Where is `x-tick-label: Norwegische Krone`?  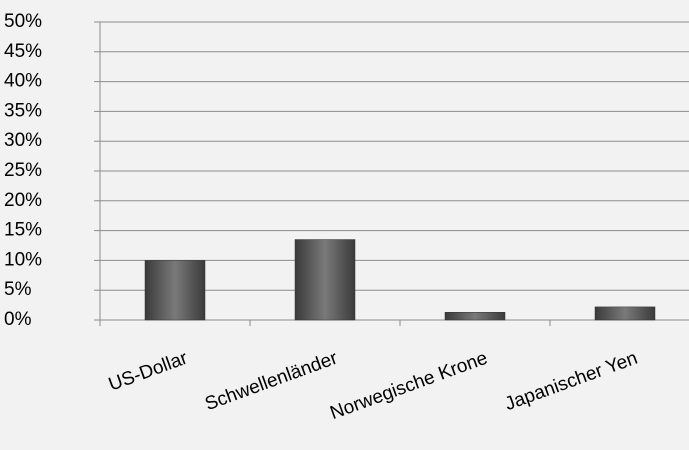 x-tick-label: Norwegische Krone is located at coordinates (408, 386).